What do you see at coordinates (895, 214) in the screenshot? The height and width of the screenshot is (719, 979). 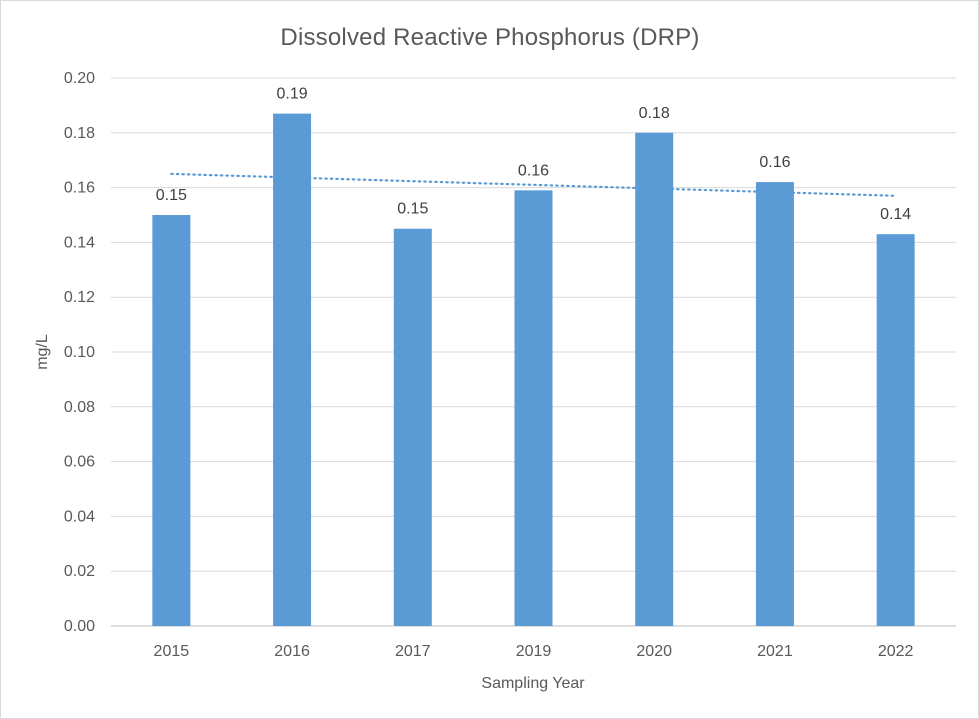 I see `data-label-2022: 0.14` at bounding box center [895, 214].